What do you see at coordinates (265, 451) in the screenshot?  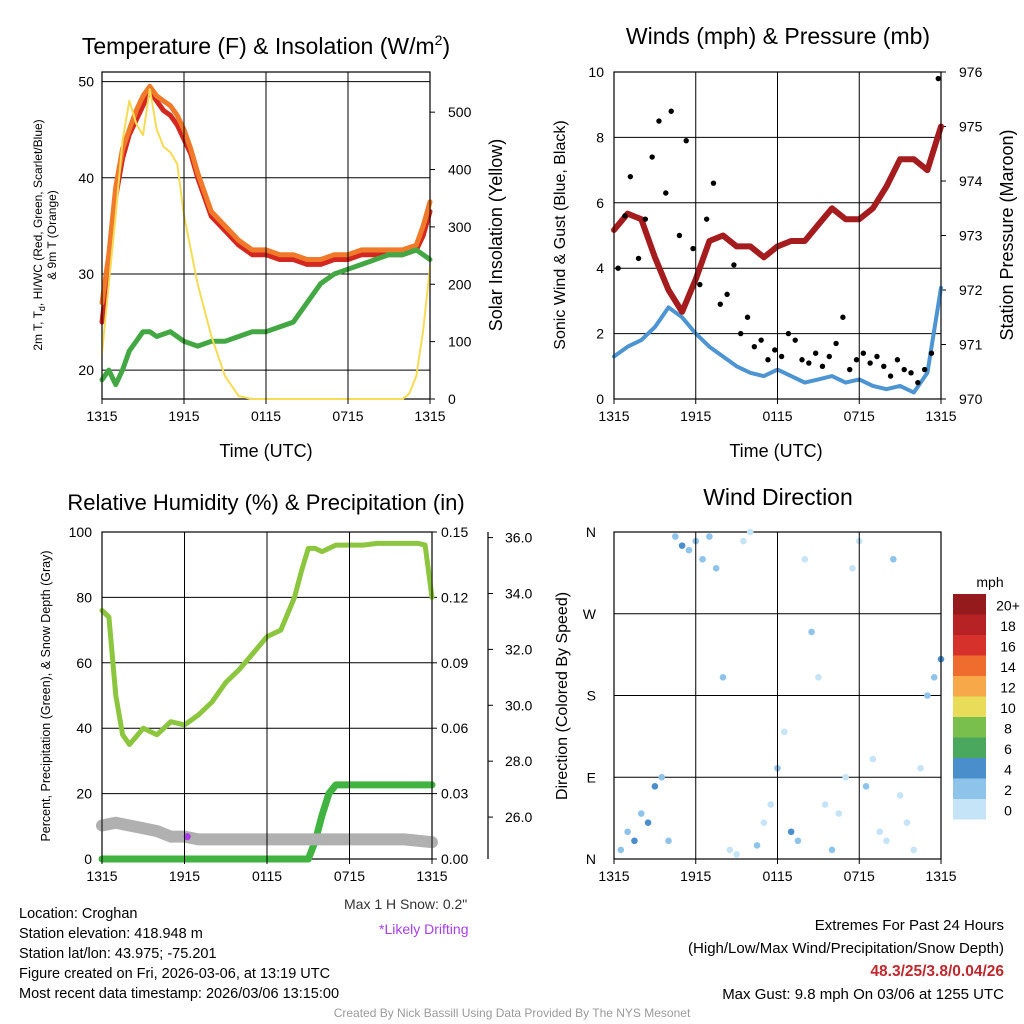 I see `temperature-xlabel: Time (UTC)` at bounding box center [265, 451].